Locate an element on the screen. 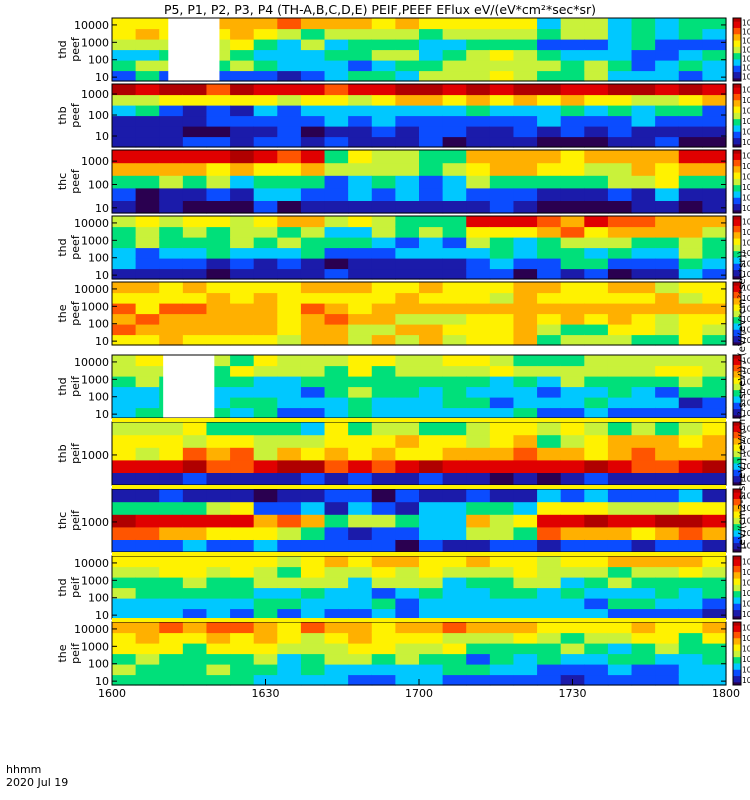 The height and width of the screenshot is (800, 750). x-tick-label: 1700 is located at coordinates (419, 693).